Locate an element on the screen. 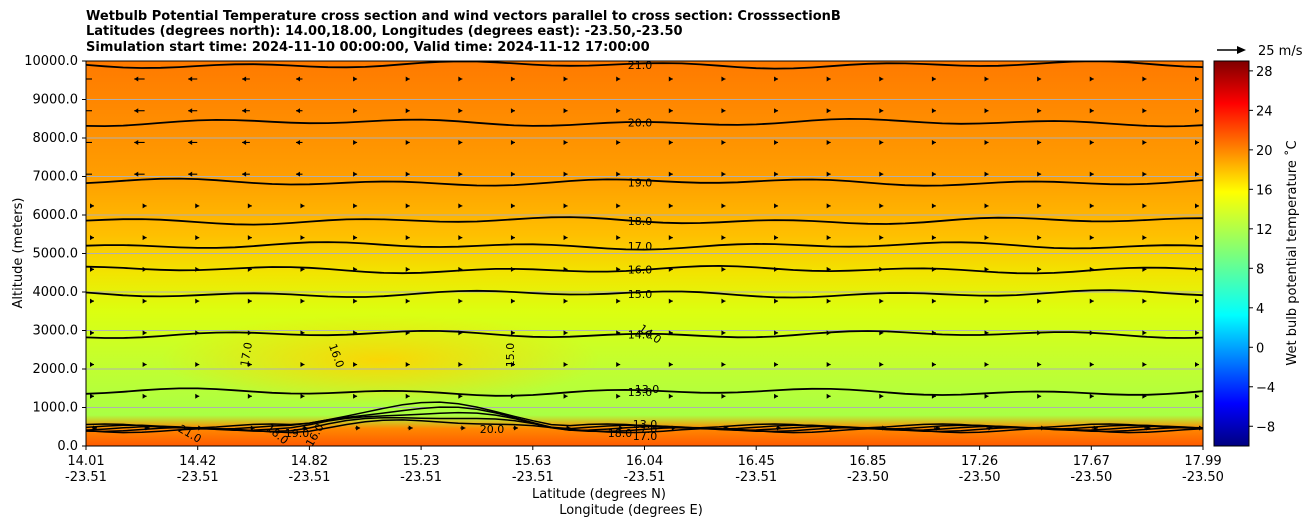 This screenshot has height=526, width=1311. colorbar-ticks: −8 −4 0 4 8 12 16 20 24 28 is located at coordinates (1262, 250).